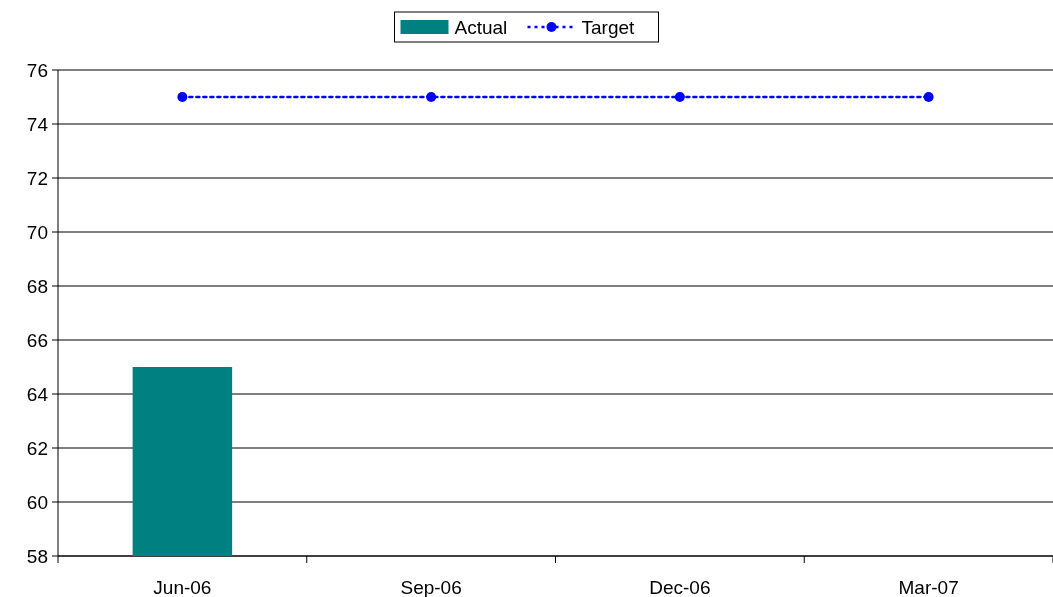  Describe the element at coordinates (481, 27) in the screenshot. I see `legend-label: Actual` at that location.